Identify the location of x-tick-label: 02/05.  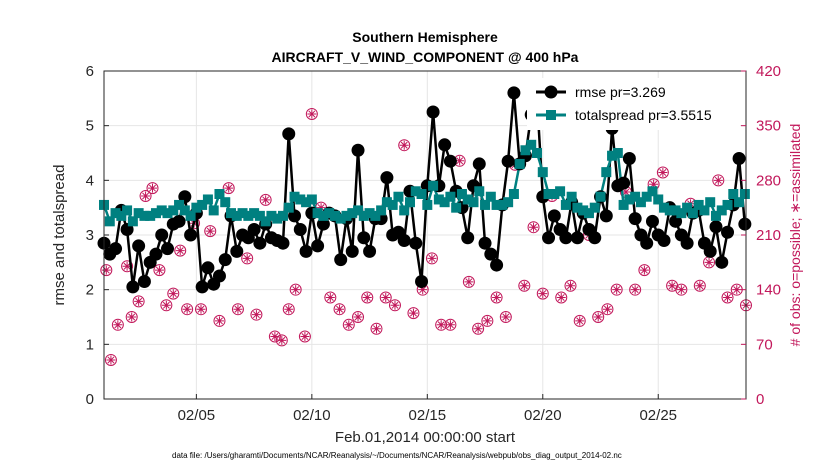
(197, 415).